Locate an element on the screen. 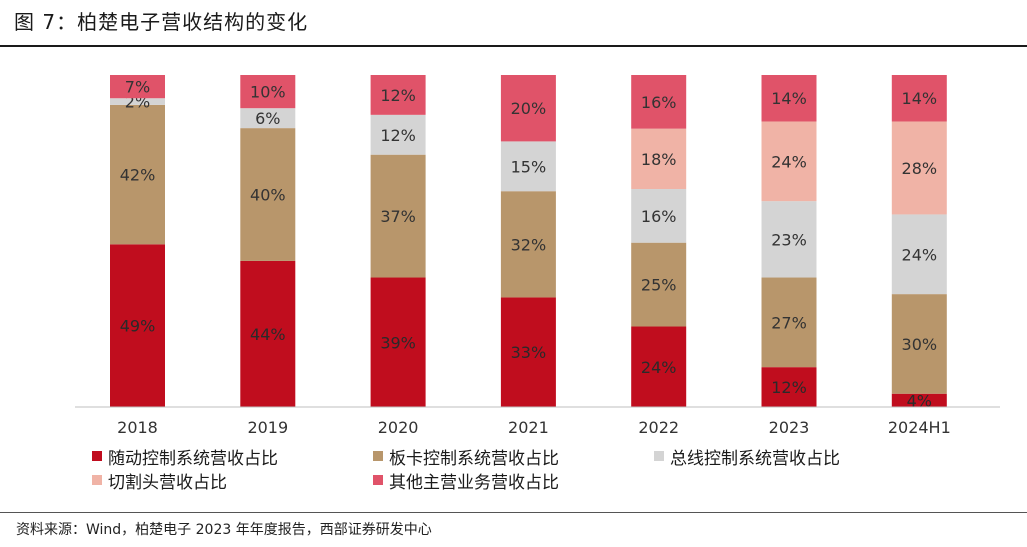  data-label-2020-s2: 12% is located at coordinates (398, 135).